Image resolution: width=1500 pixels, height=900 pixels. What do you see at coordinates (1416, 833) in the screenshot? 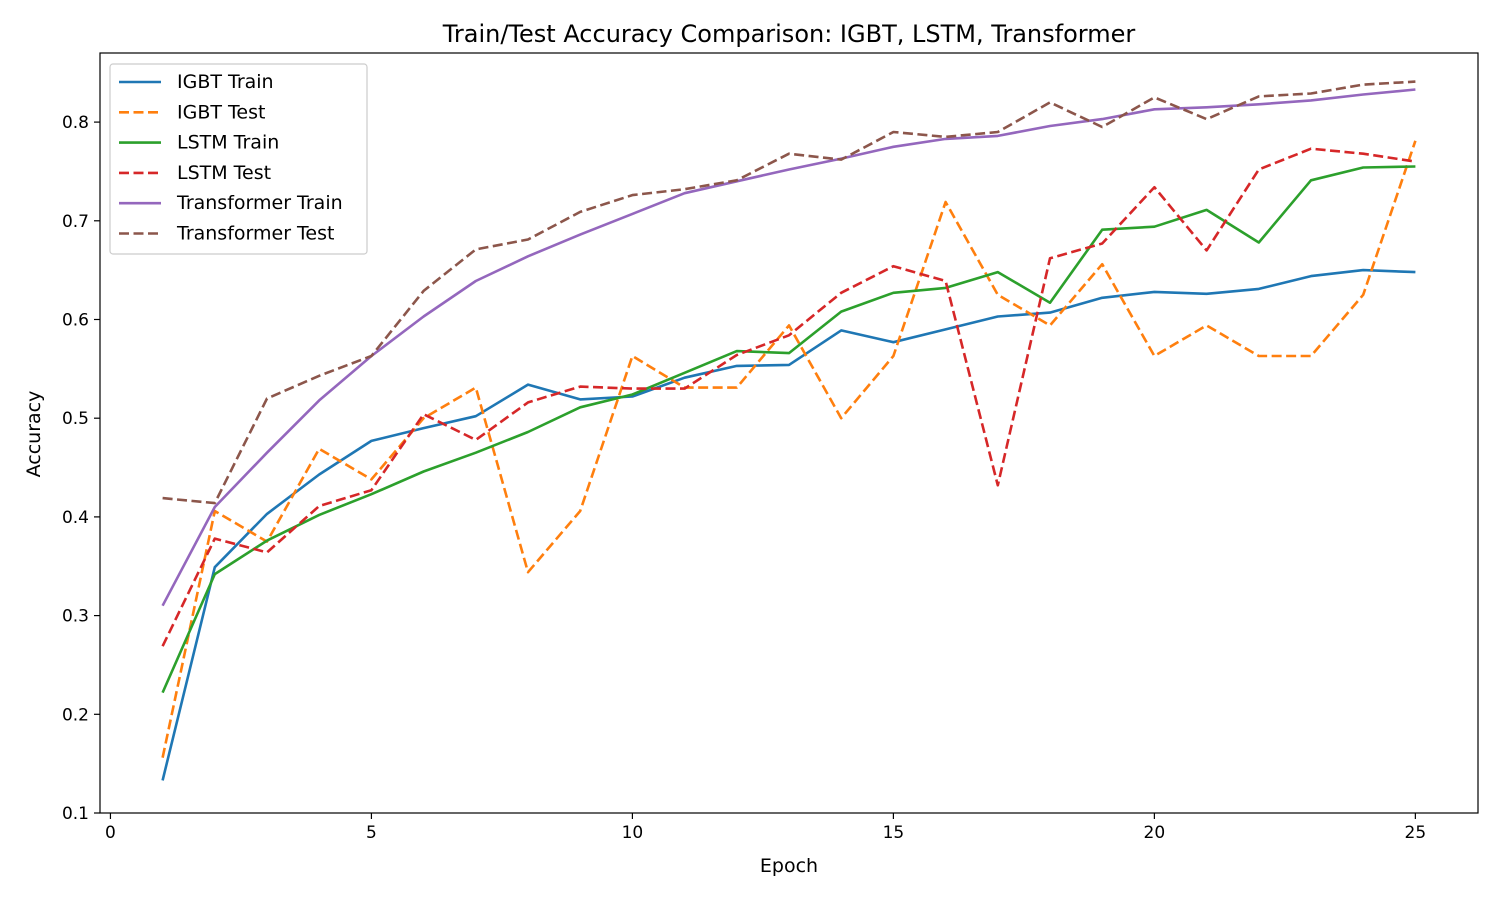
I see `x-tick-label: 25` at bounding box center [1416, 833].